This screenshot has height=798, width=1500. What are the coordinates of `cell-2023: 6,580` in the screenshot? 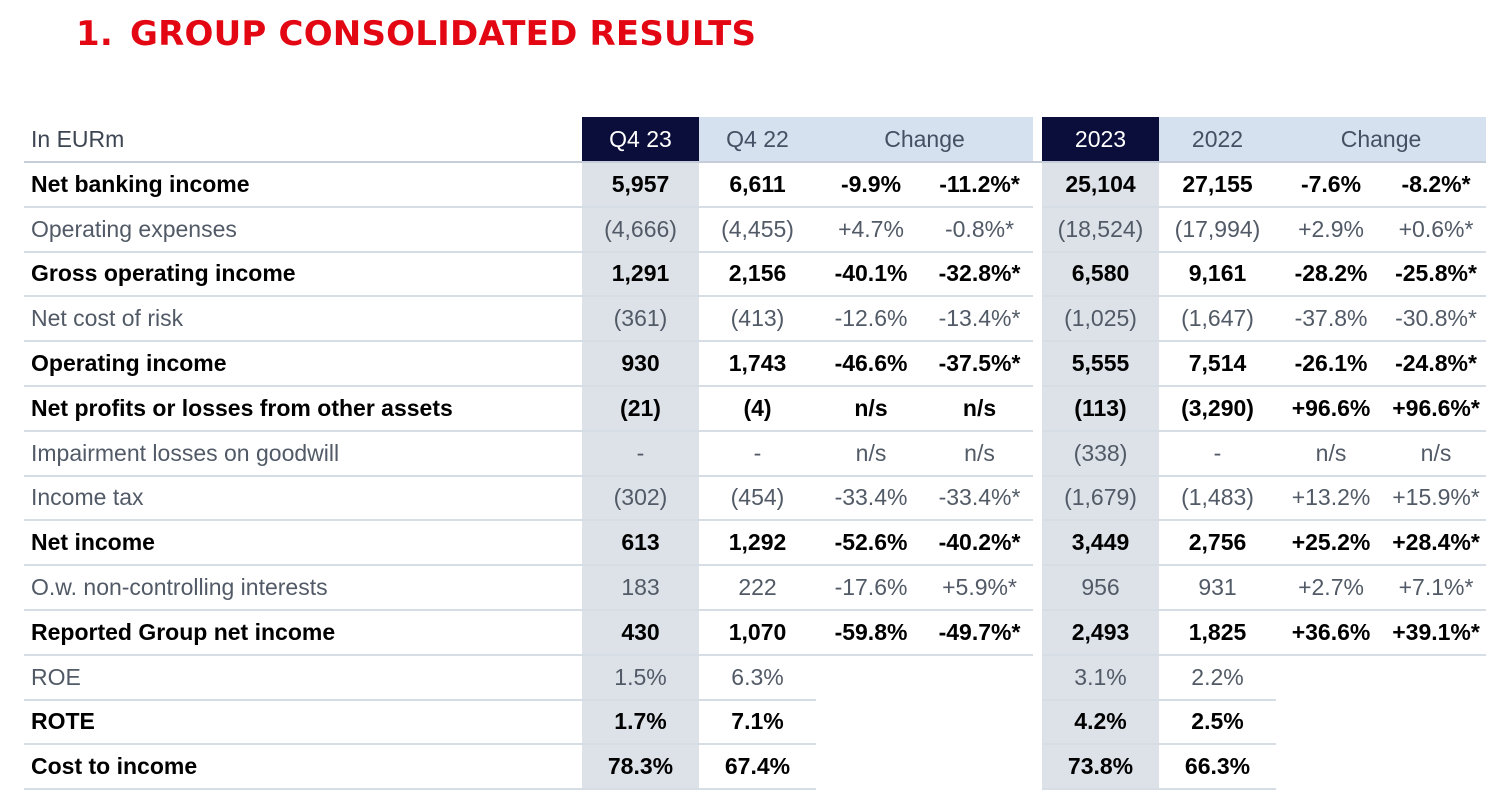 It's located at (1101, 274).